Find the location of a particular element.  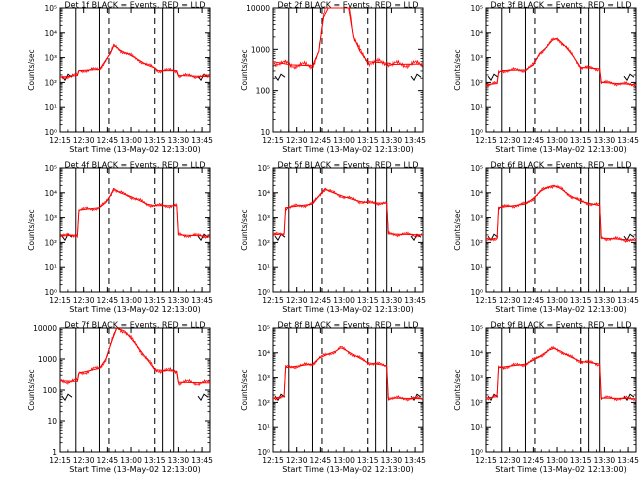

panel-title: Det 1f BLACK = Events, RED = LLD is located at coordinates (134, 5).